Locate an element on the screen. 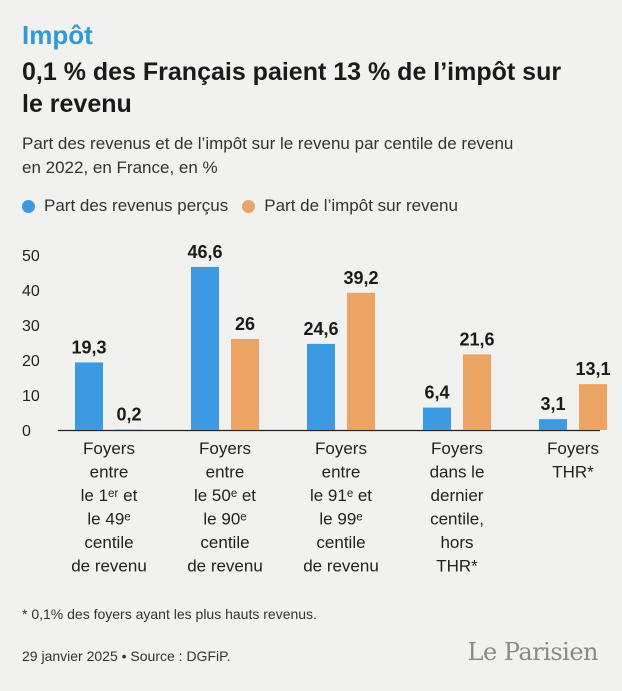 Image resolution: width=622 pixels, height=691 pixels. legend-item-revenus: Part des revenus perçus is located at coordinates (125, 206).